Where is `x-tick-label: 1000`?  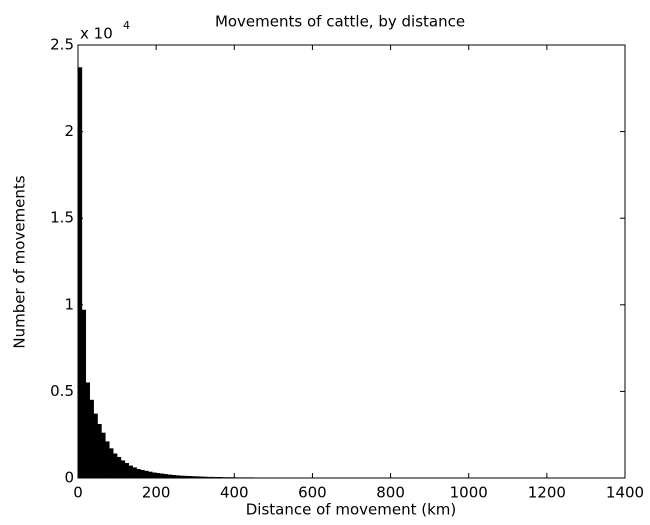
x-tick-label: 1000 is located at coordinates (469, 493).